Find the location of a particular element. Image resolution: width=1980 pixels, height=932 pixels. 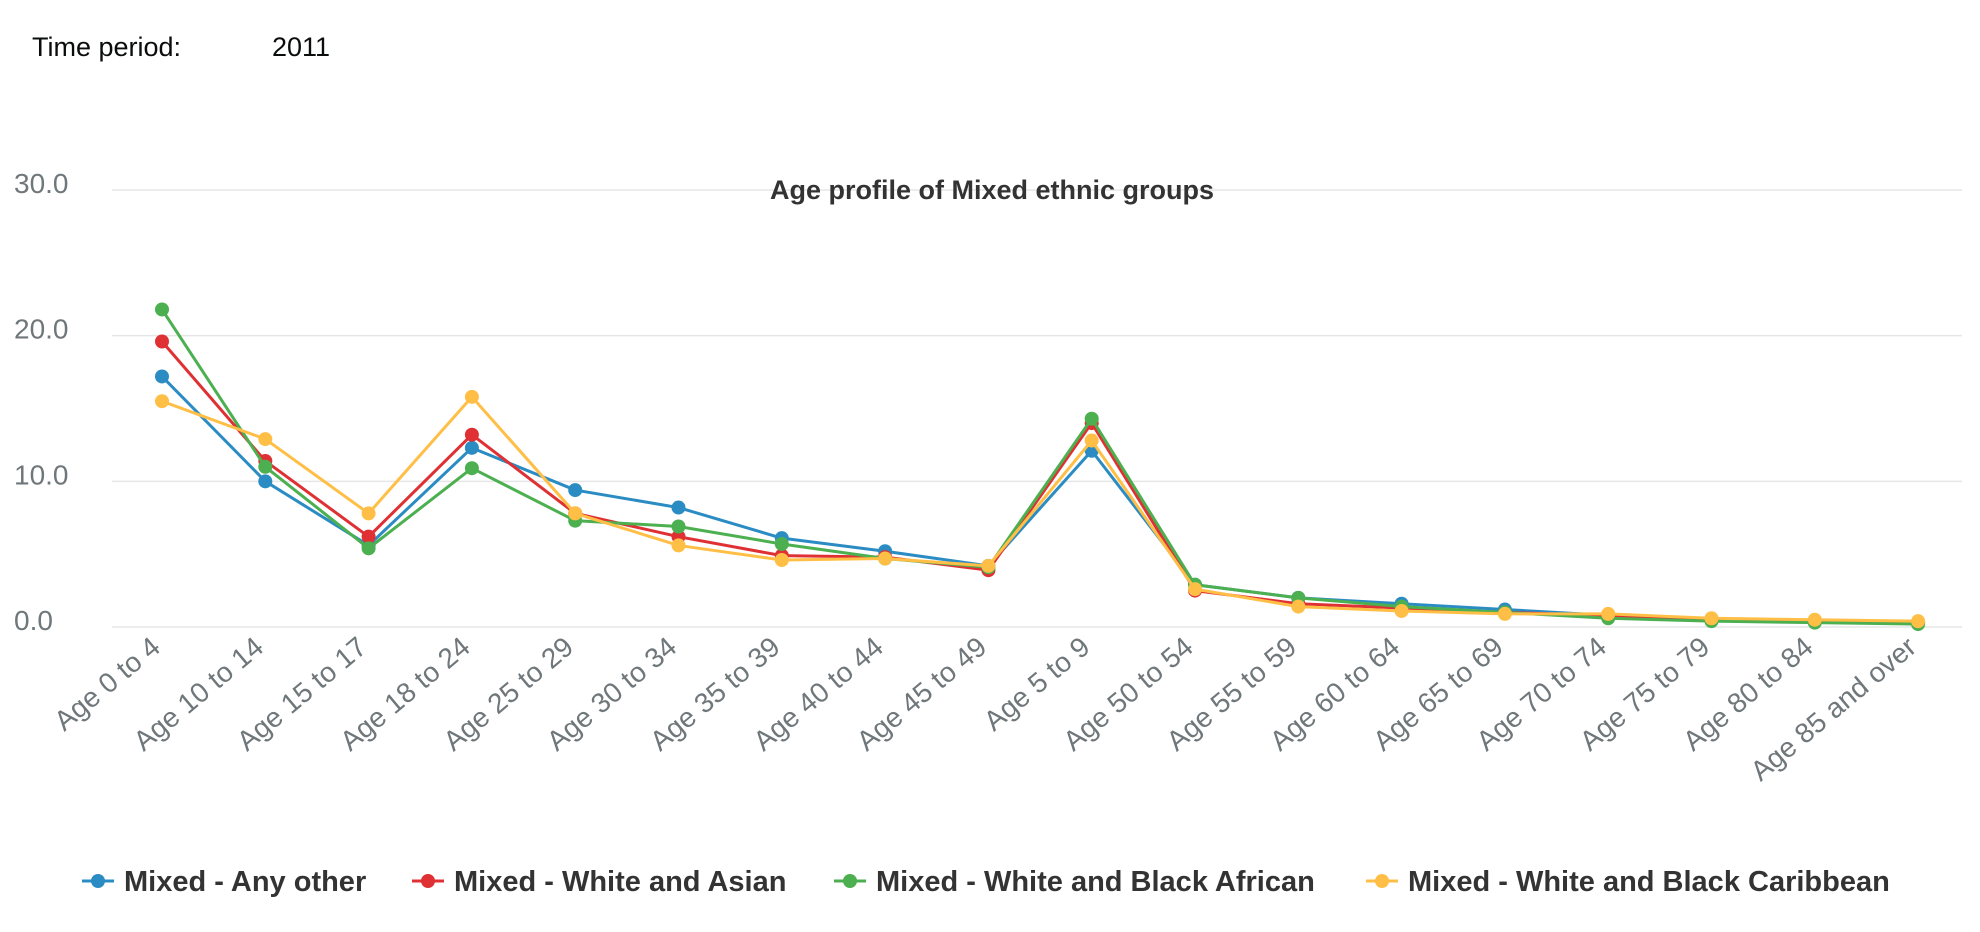

legend-label: Mixed - White and Black Caribbean is located at coordinates (1649, 882).